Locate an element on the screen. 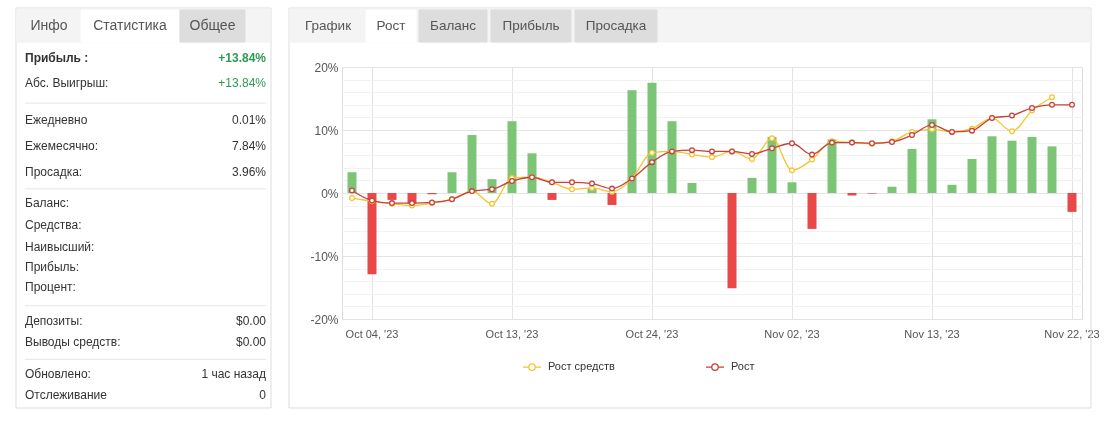 This screenshot has height=421, width=1113. x-tick-label: Oct 04, '23 is located at coordinates (372, 333).